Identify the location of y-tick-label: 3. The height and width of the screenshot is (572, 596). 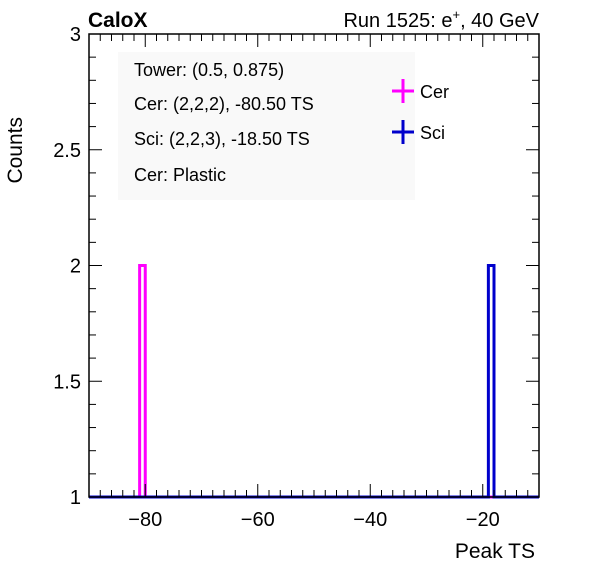
(75, 35).